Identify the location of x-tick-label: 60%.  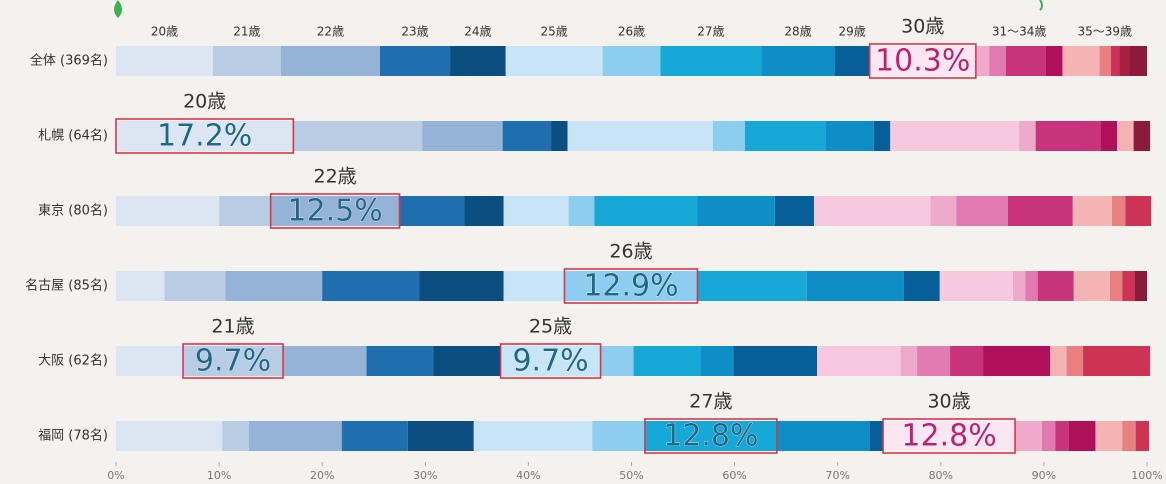
(734, 475).